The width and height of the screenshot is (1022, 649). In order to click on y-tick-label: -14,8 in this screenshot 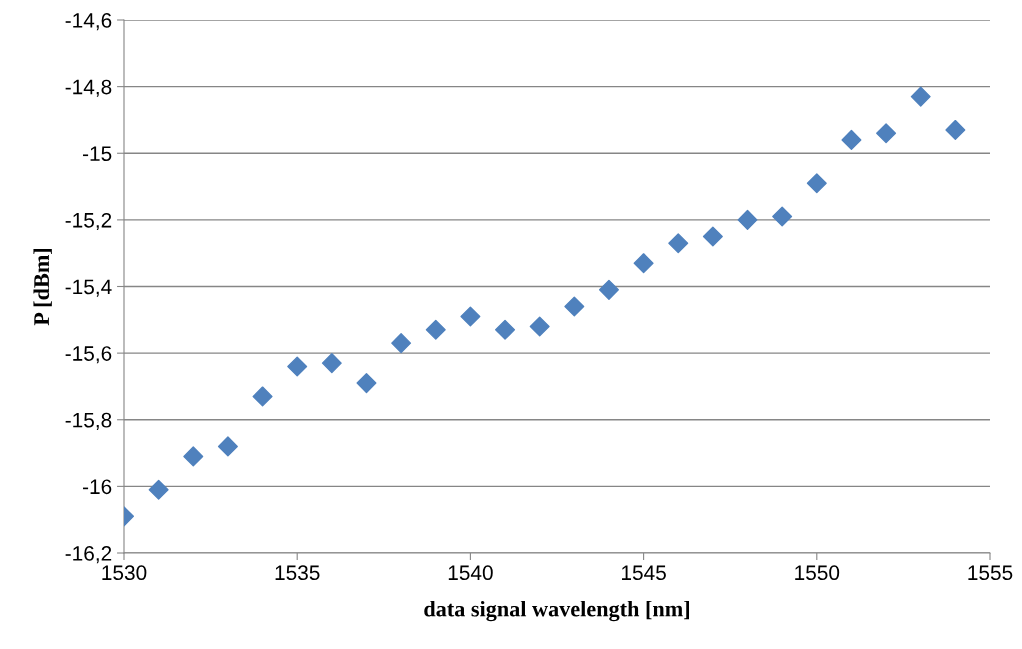, I will do `click(88, 88)`.